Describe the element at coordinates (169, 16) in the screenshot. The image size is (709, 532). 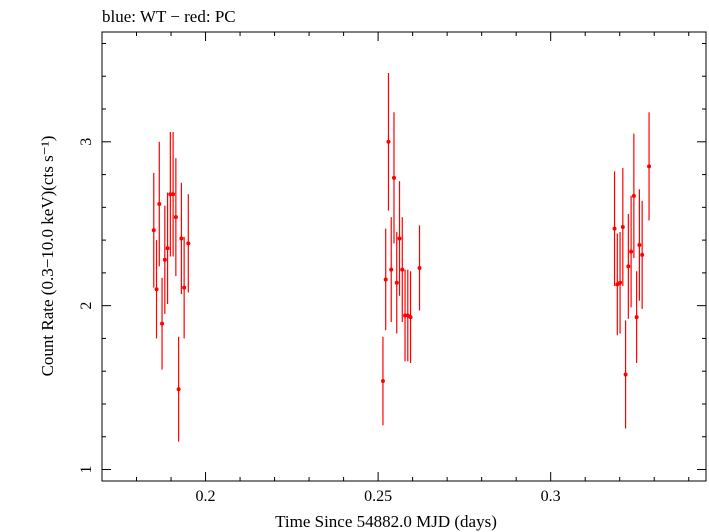
I see `chart-title: blue: WT − red: PC` at that location.